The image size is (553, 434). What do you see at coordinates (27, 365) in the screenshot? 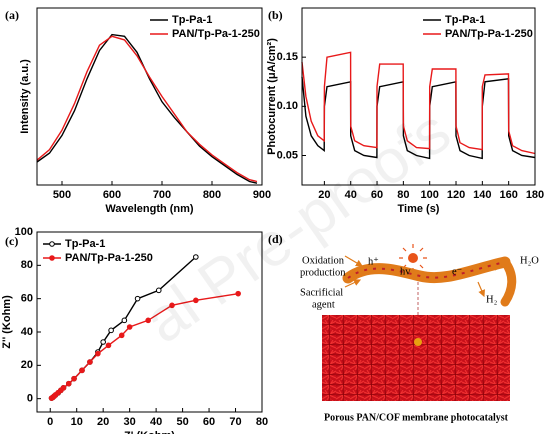
I see `y-tick-label: 20` at bounding box center [27, 365].